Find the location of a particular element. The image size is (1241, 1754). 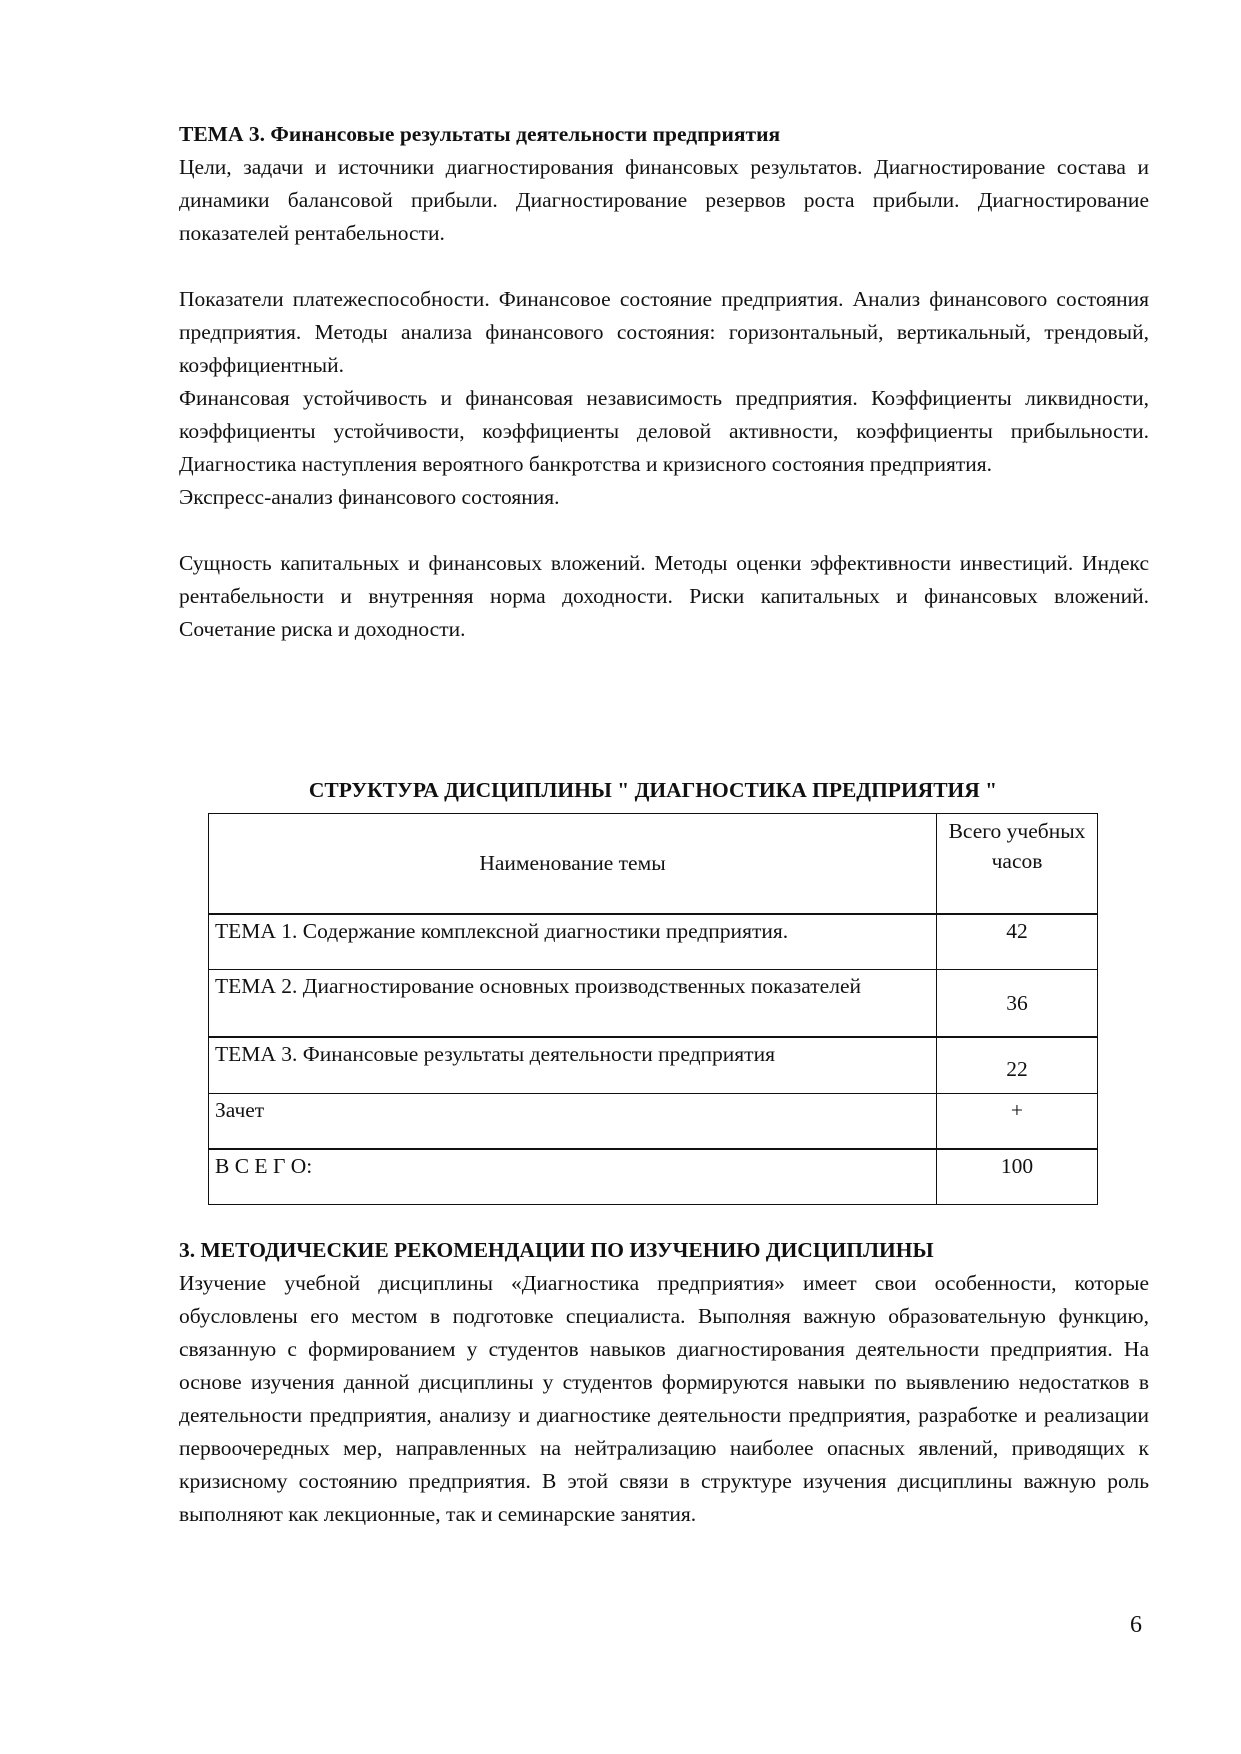

cell-topic: В С Е Г О: is located at coordinates (572, 1176).